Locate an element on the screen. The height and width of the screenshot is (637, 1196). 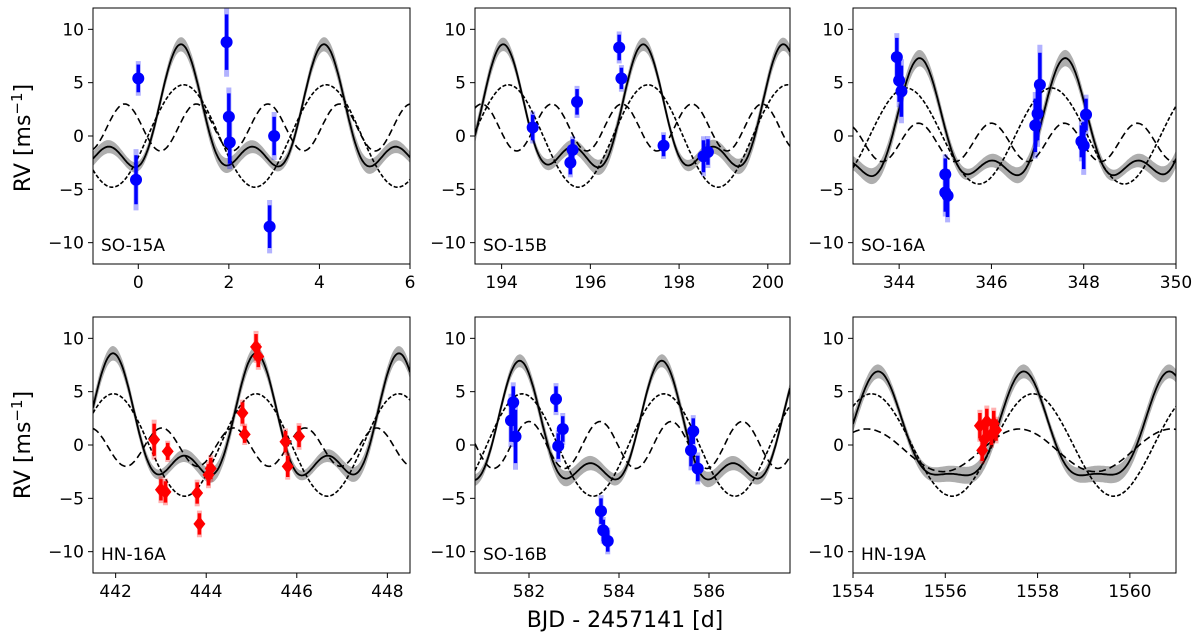
x-tick-label: 2 is located at coordinates (228, 283).